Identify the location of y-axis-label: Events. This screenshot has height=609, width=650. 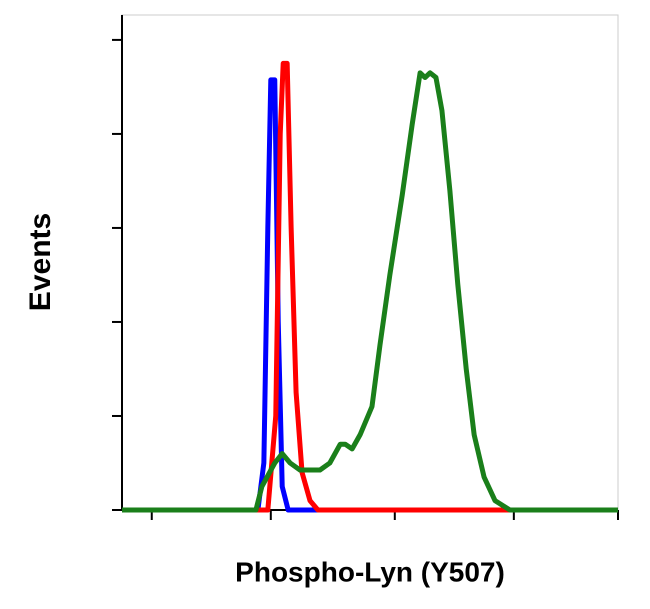
(40, 262).